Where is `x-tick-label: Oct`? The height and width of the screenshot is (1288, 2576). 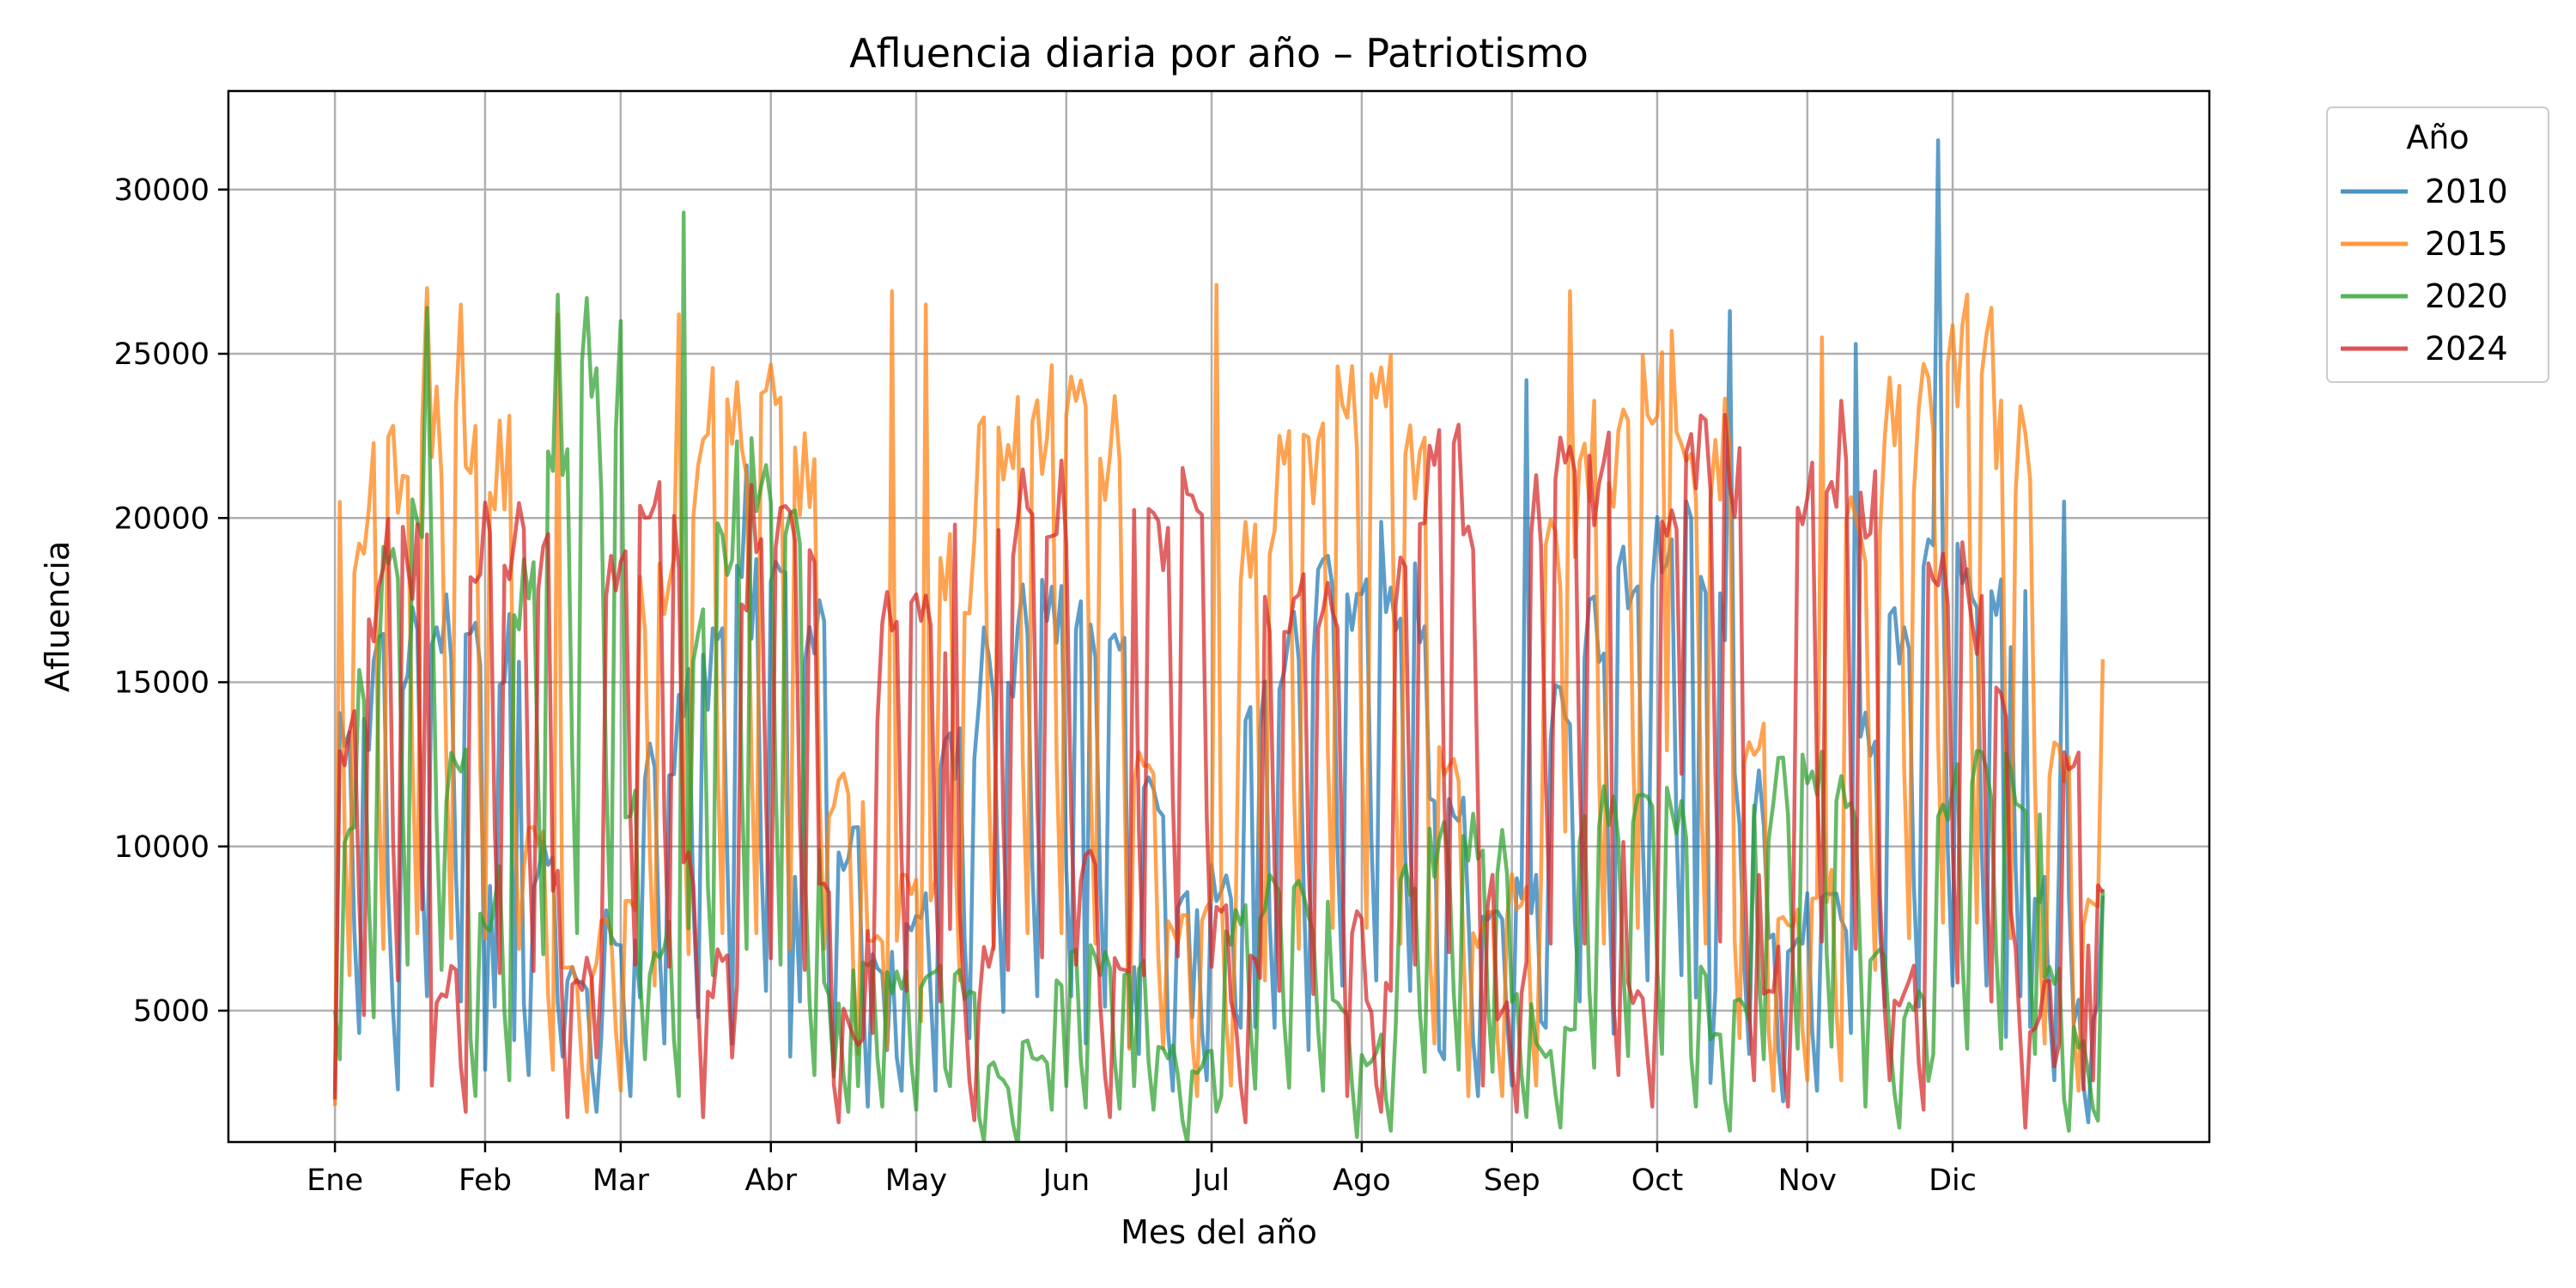
x-tick-label: Oct is located at coordinates (1657, 1180).